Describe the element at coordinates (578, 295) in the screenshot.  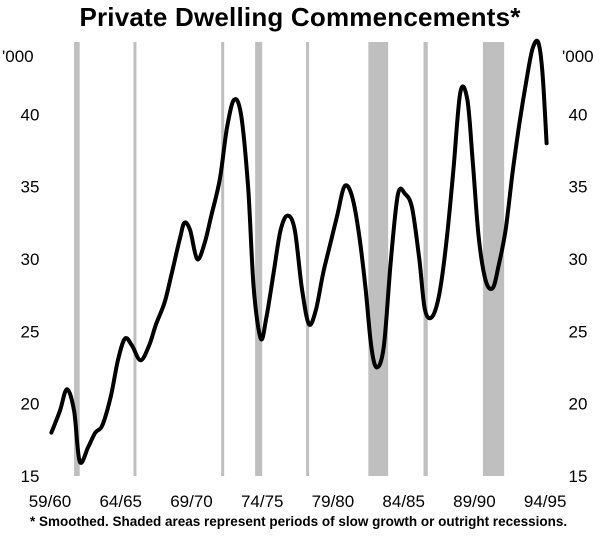
I see `y-axis-right: 15 20 25 30 35 40` at that location.